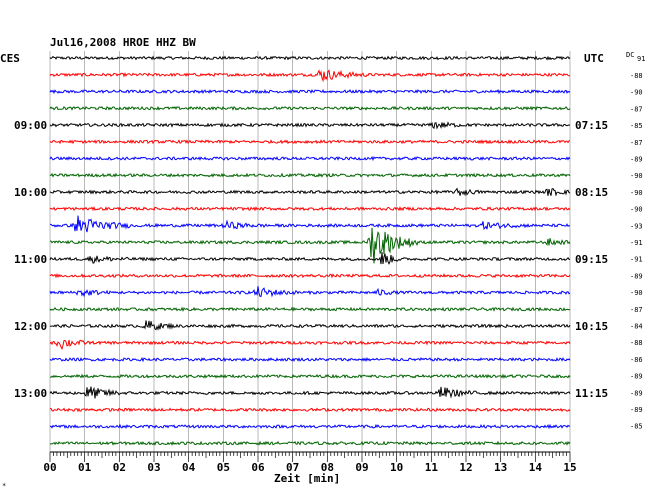 This screenshot has width=650, height=494. What do you see at coordinates (153, 467) in the screenshot?
I see `x-tick-label-03: 03` at bounding box center [153, 467].